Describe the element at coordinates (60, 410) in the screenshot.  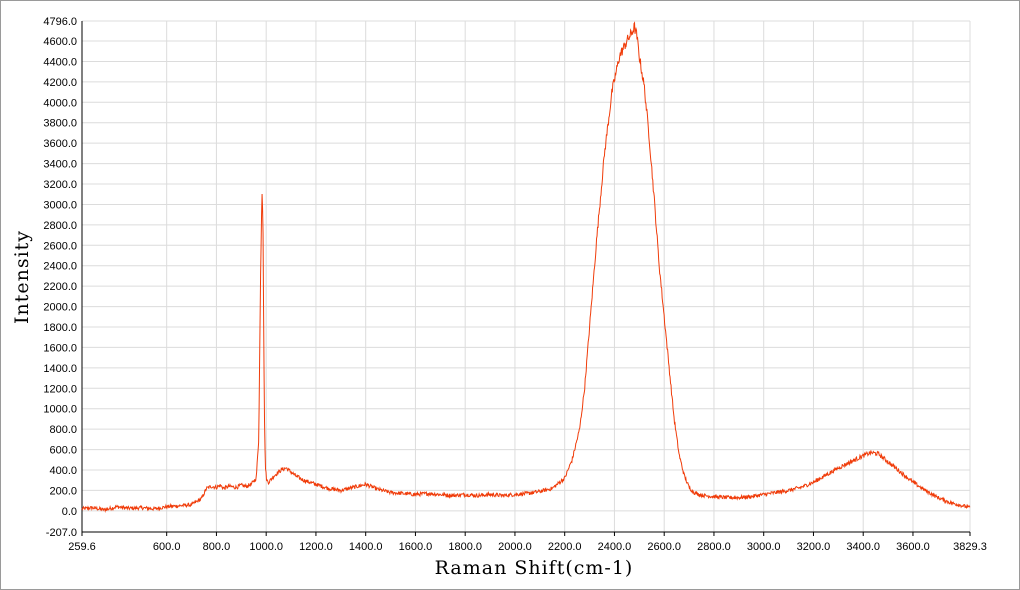
I see `y-tick-label: 1000.0` at that location.